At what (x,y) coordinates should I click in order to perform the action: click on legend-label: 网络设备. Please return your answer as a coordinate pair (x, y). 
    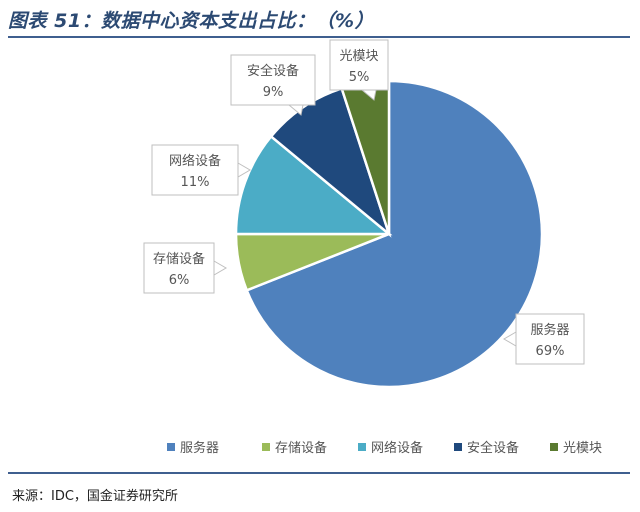
    Looking at the image, I should click on (397, 448).